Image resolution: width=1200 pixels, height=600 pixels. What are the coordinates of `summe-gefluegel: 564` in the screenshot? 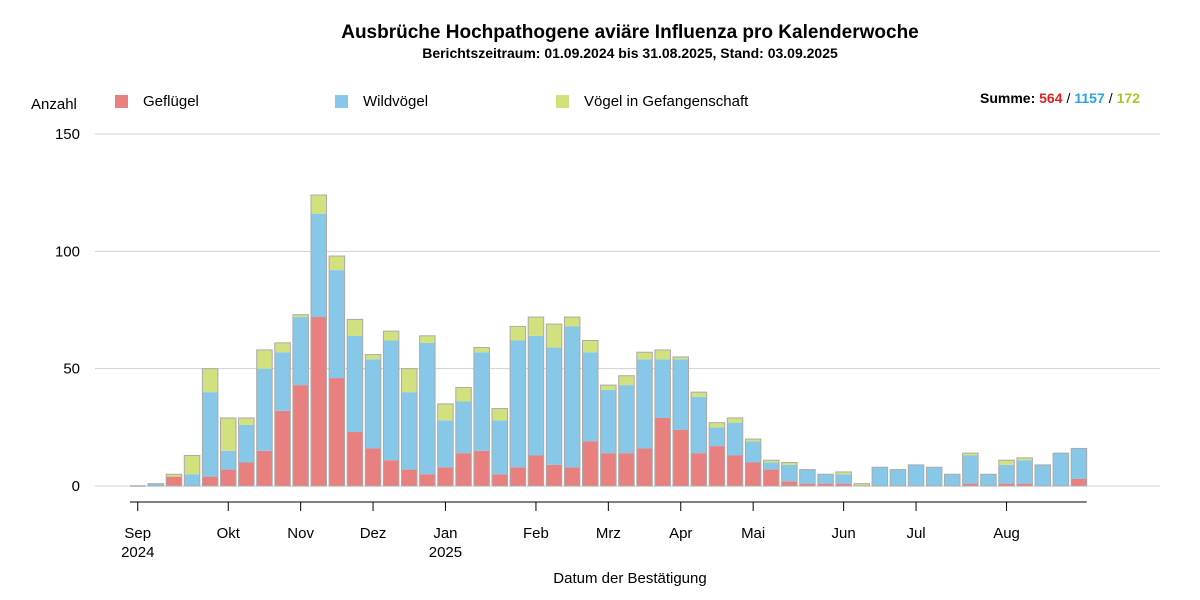 It's located at (1051, 98).